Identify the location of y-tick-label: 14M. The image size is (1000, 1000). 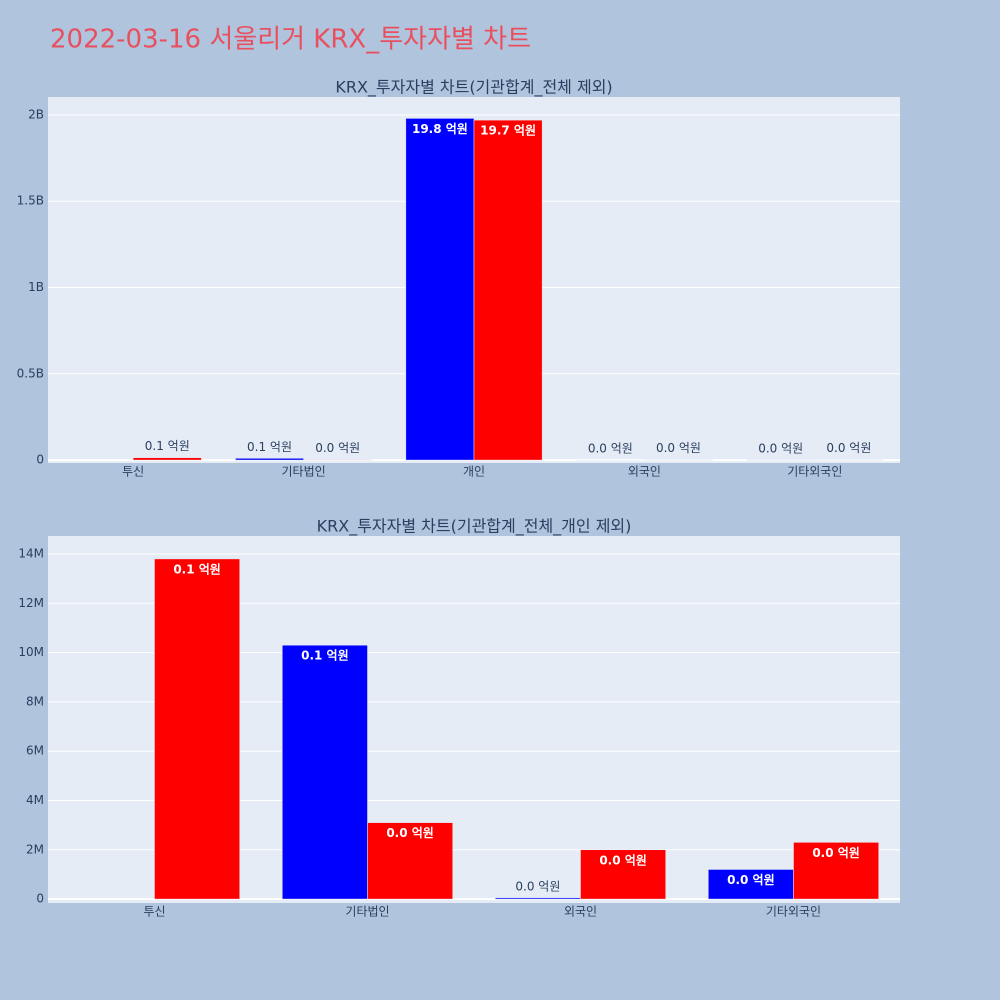
(31, 553).